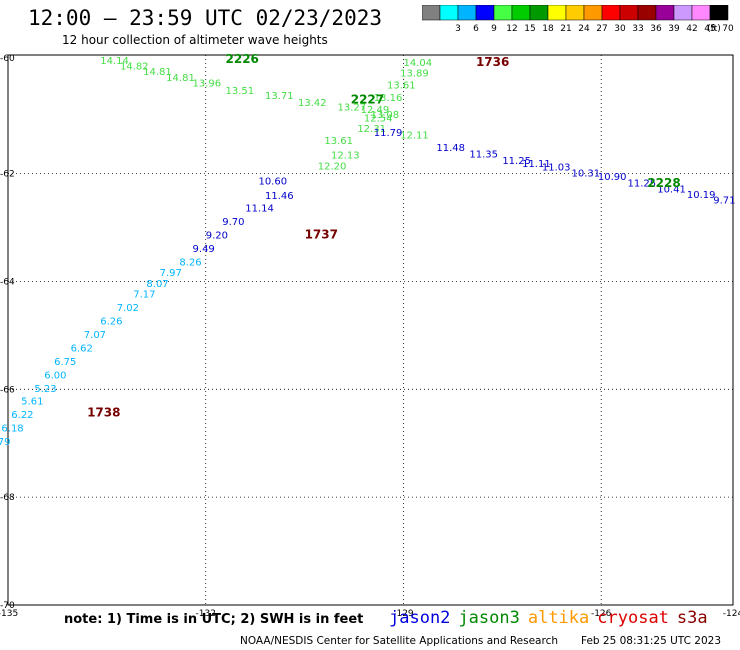 The width and height of the screenshot is (740, 650). Describe the element at coordinates (7, 59) in the screenshot. I see `latitude-tick-label: -60` at that location.